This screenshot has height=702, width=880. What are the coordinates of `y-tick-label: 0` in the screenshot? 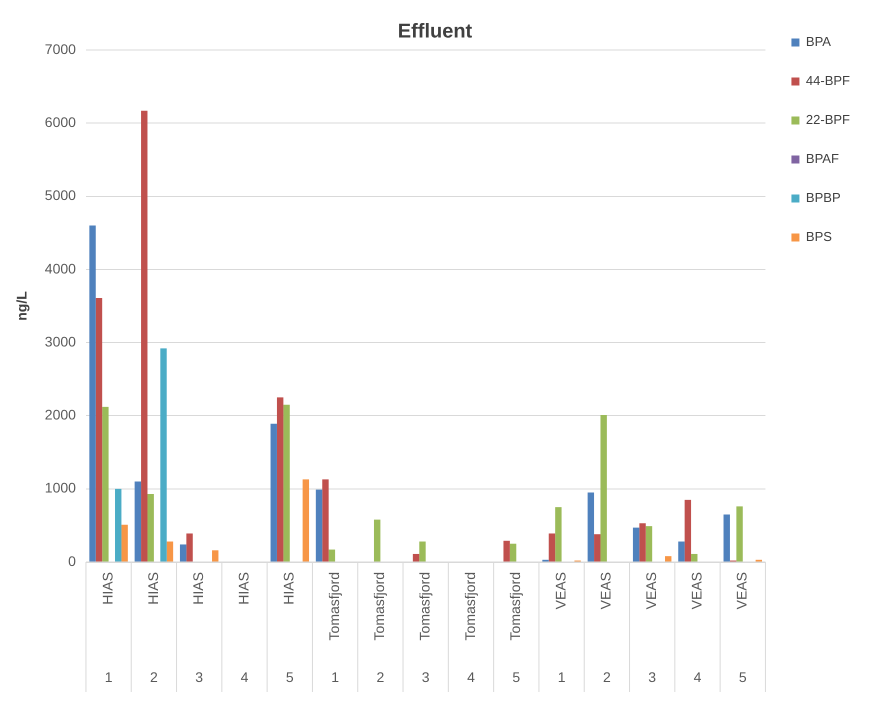 It's located at (72, 560).